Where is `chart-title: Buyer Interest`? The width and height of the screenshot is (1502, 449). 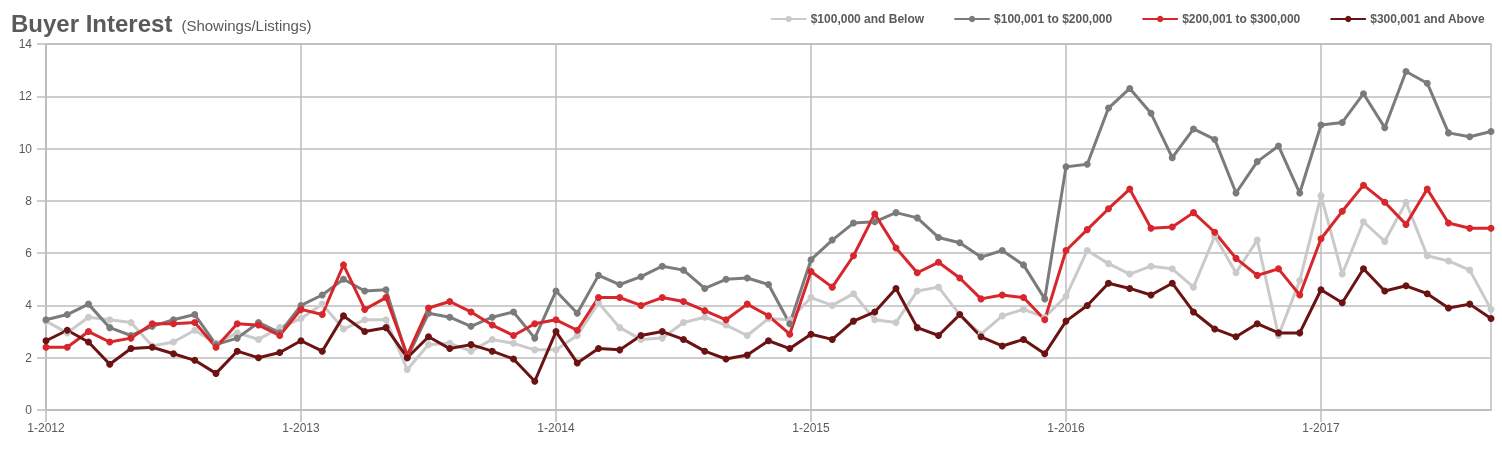
chart-title: Buyer Interest is located at coordinates (92, 23).